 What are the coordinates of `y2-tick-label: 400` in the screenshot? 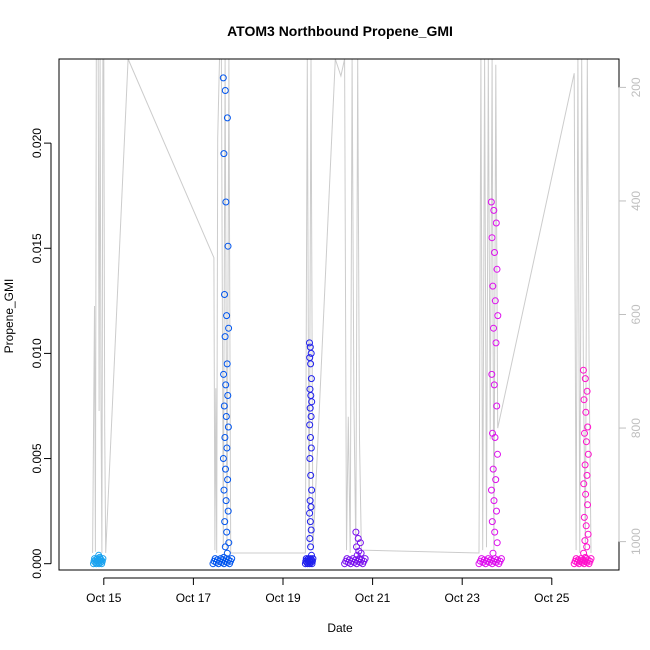 It's located at (636, 201).